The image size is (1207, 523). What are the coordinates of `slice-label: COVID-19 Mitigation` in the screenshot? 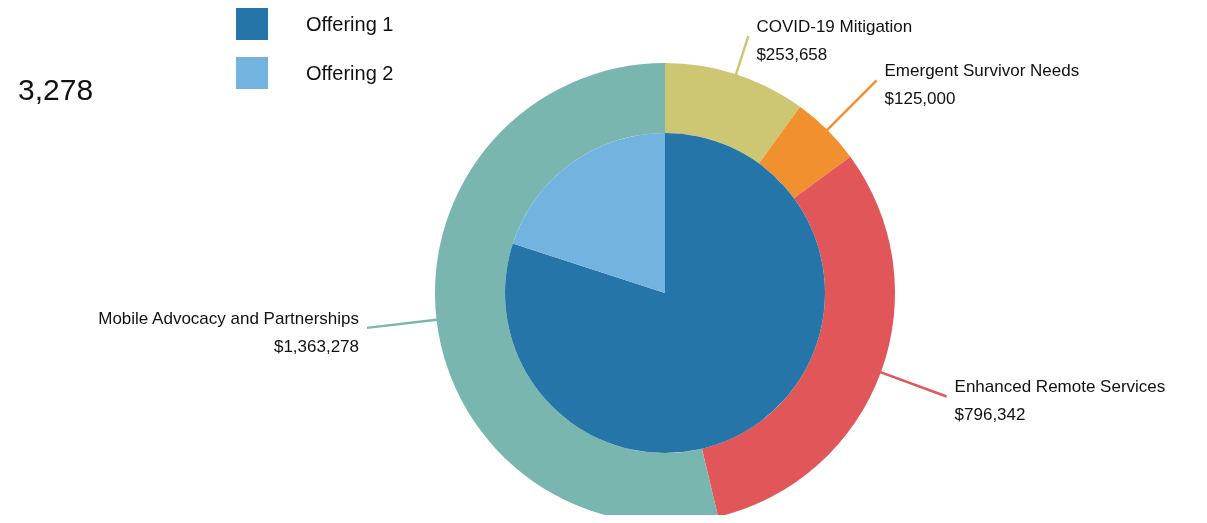 It's located at (834, 27).